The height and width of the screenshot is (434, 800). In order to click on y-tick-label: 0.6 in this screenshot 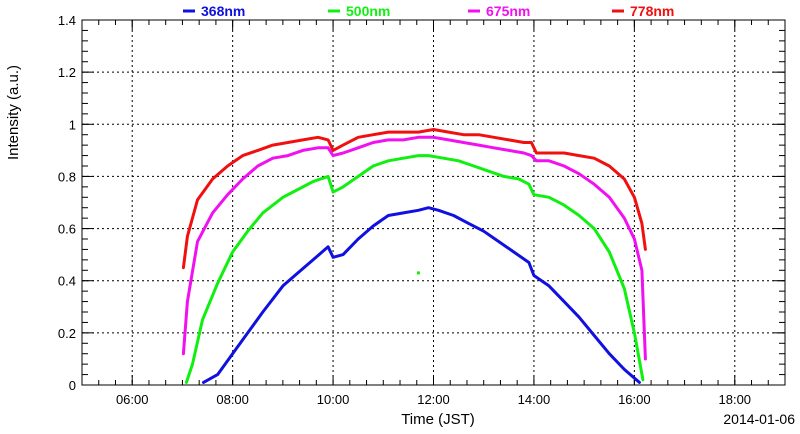, I will do `click(67, 229)`.